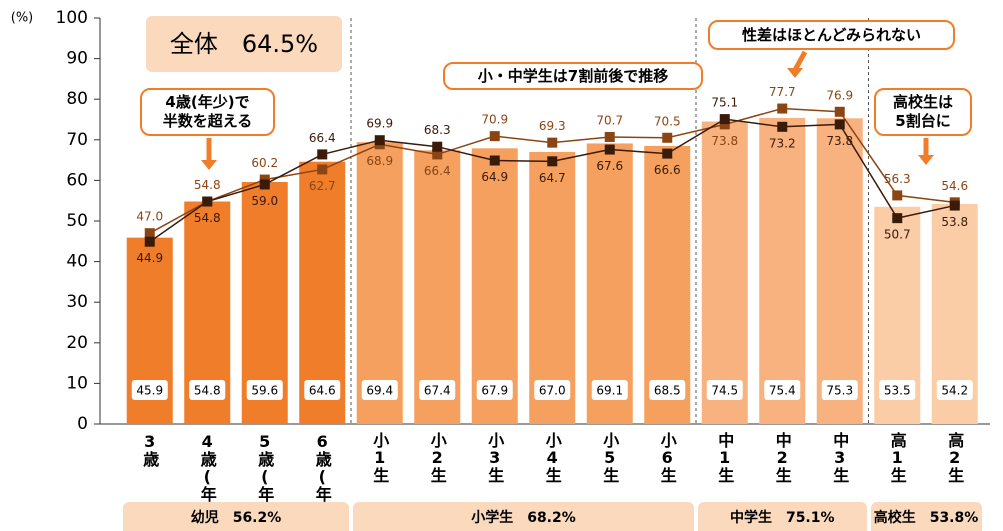 This screenshot has width=1003, height=531. Describe the element at coordinates (264, 163) in the screenshot. I see `series-value-label: 60.2` at that location.